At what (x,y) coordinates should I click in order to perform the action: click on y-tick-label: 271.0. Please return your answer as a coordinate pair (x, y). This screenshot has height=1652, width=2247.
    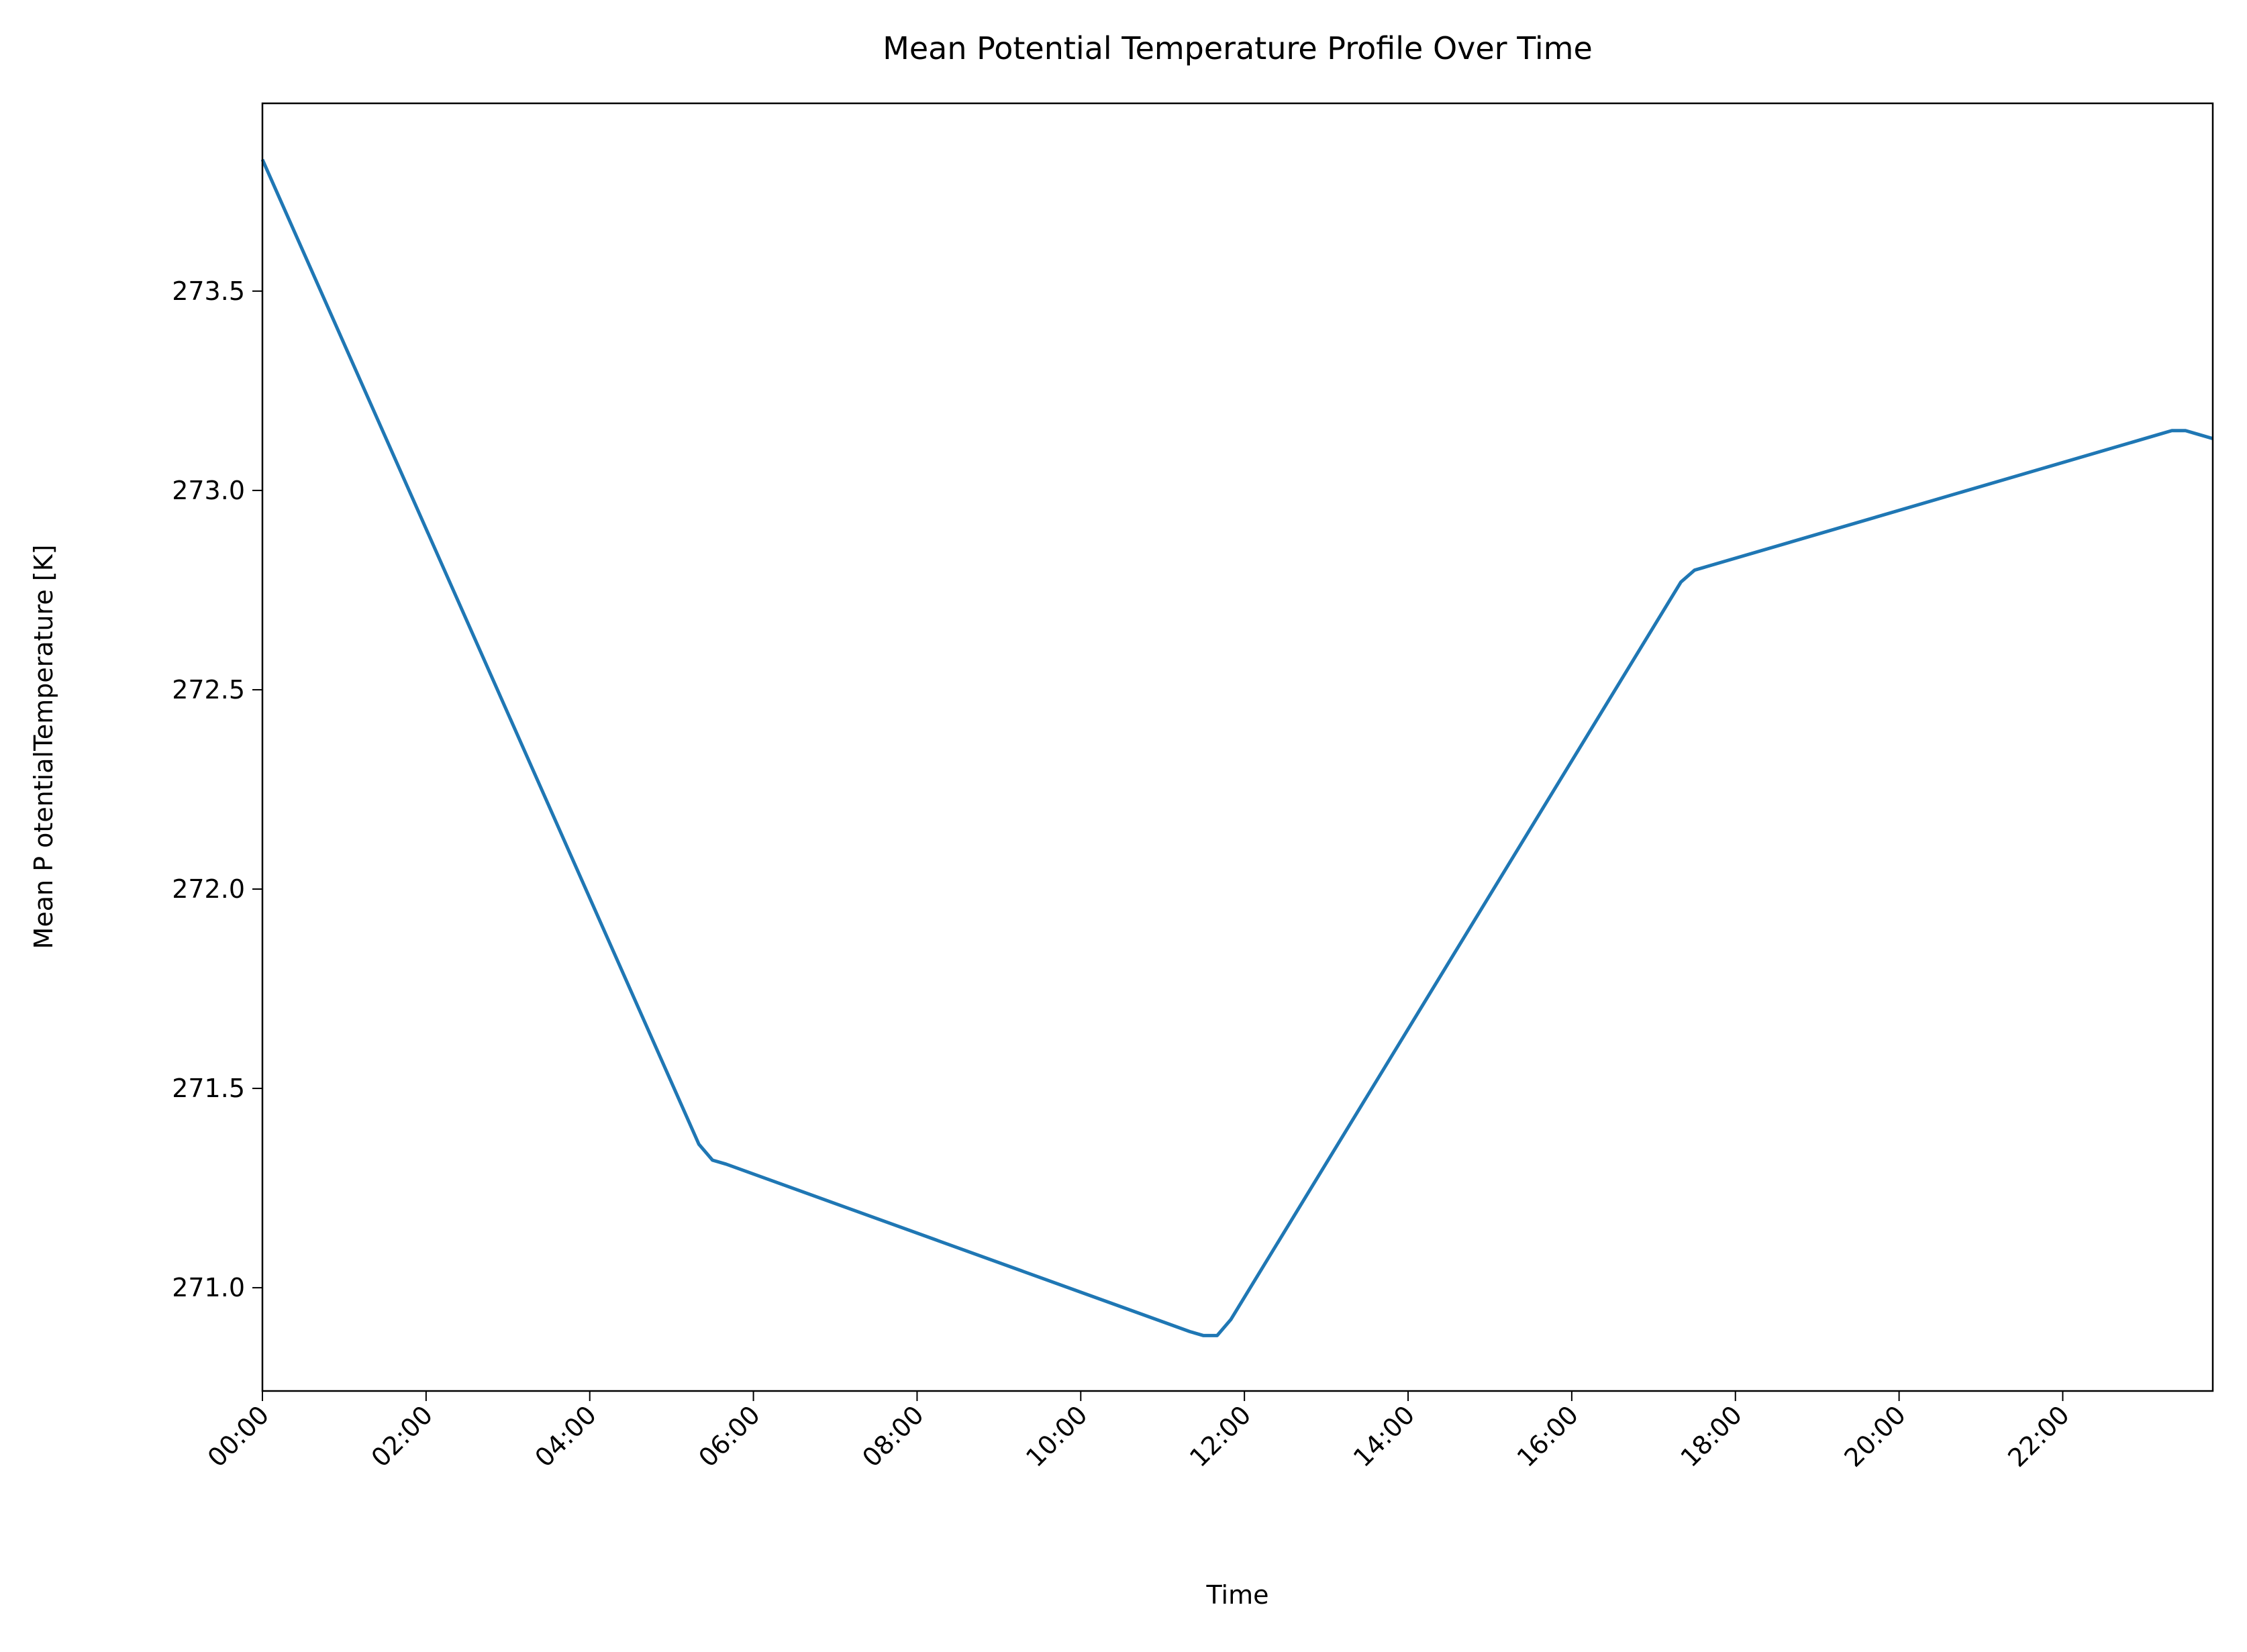
    Looking at the image, I should click on (208, 1287).